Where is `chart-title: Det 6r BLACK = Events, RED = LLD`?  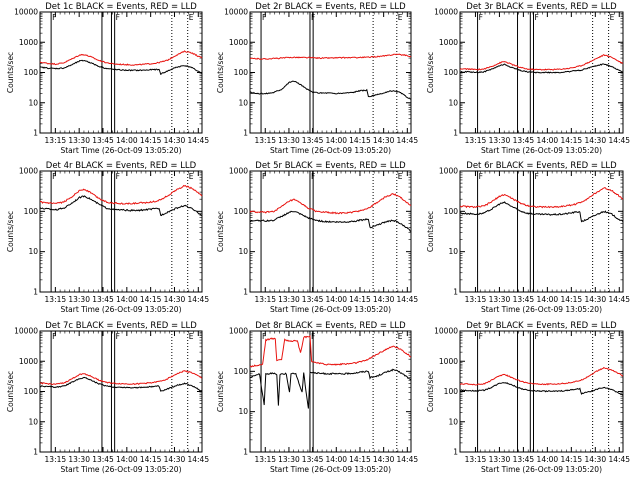
chart-title: Det 6r BLACK = Events, RED = LLD is located at coordinates (541, 166).